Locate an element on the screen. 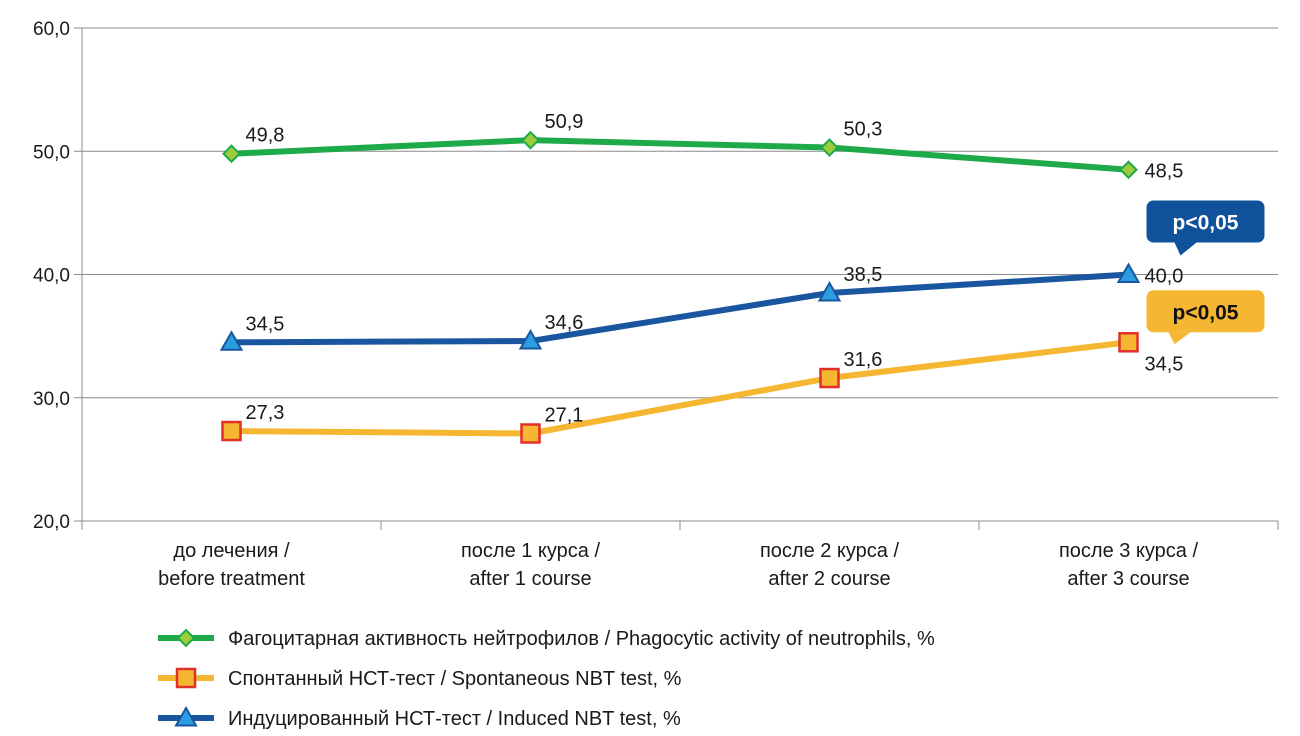  data-label: 27,3 is located at coordinates (265, 413).